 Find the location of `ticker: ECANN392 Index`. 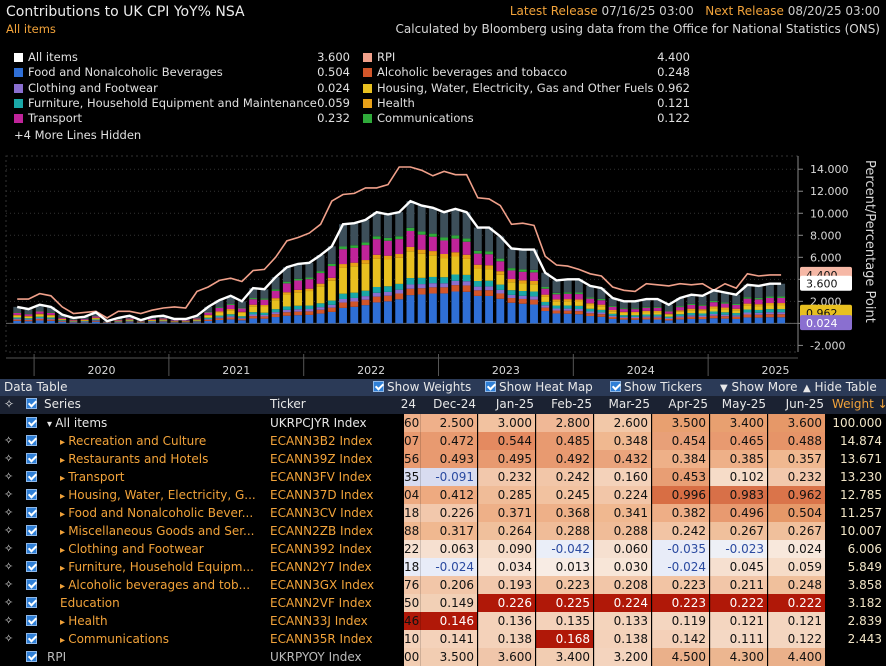

ticker: ECANN392 Index is located at coordinates (321, 549).